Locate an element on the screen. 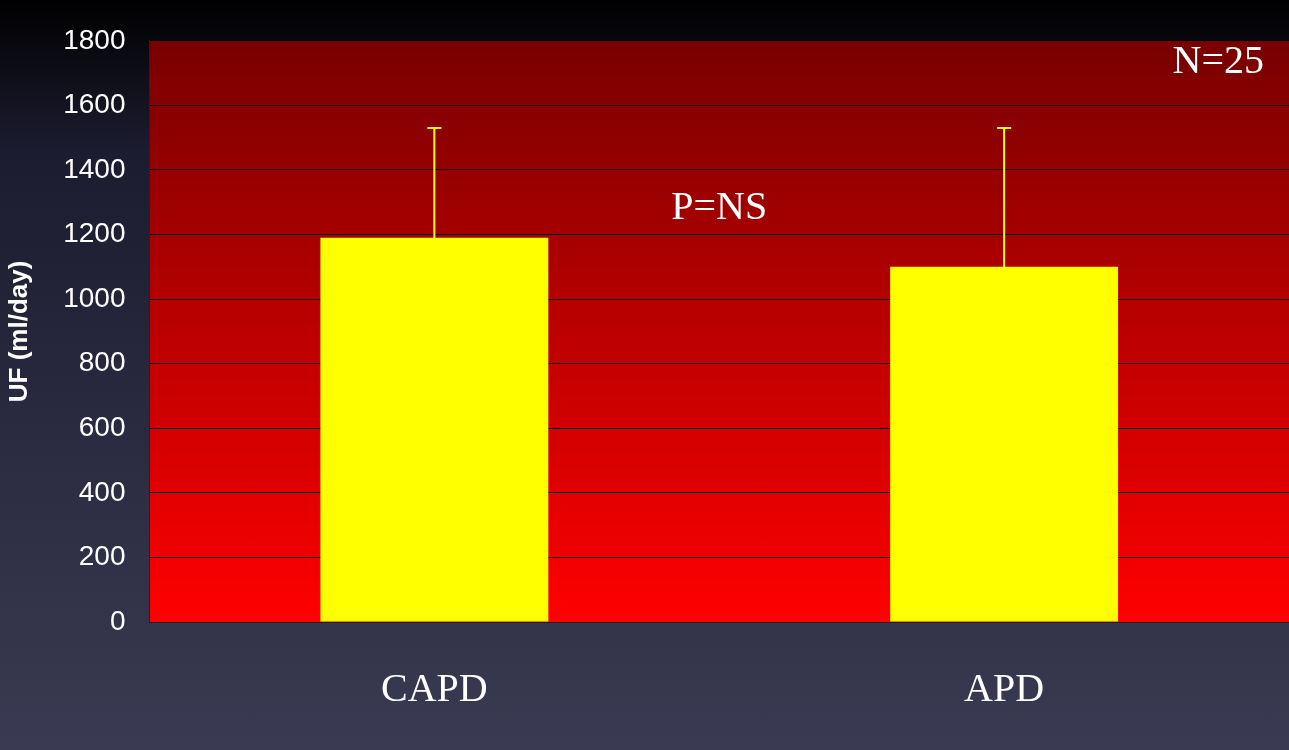  x-tick-label: CAPD is located at coordinates (434, 687).